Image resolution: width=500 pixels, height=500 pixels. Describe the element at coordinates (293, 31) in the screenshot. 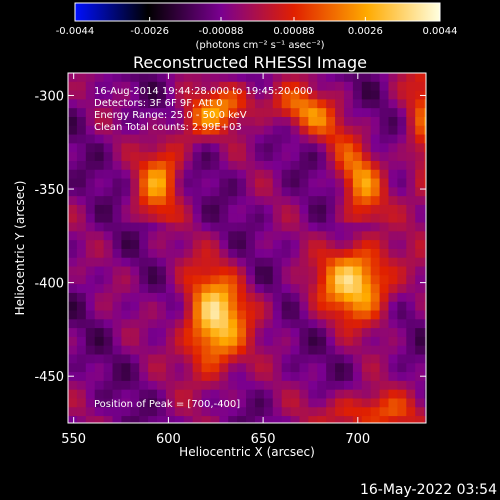

I see `colorbar-tick-label: 0.00088` at that location.